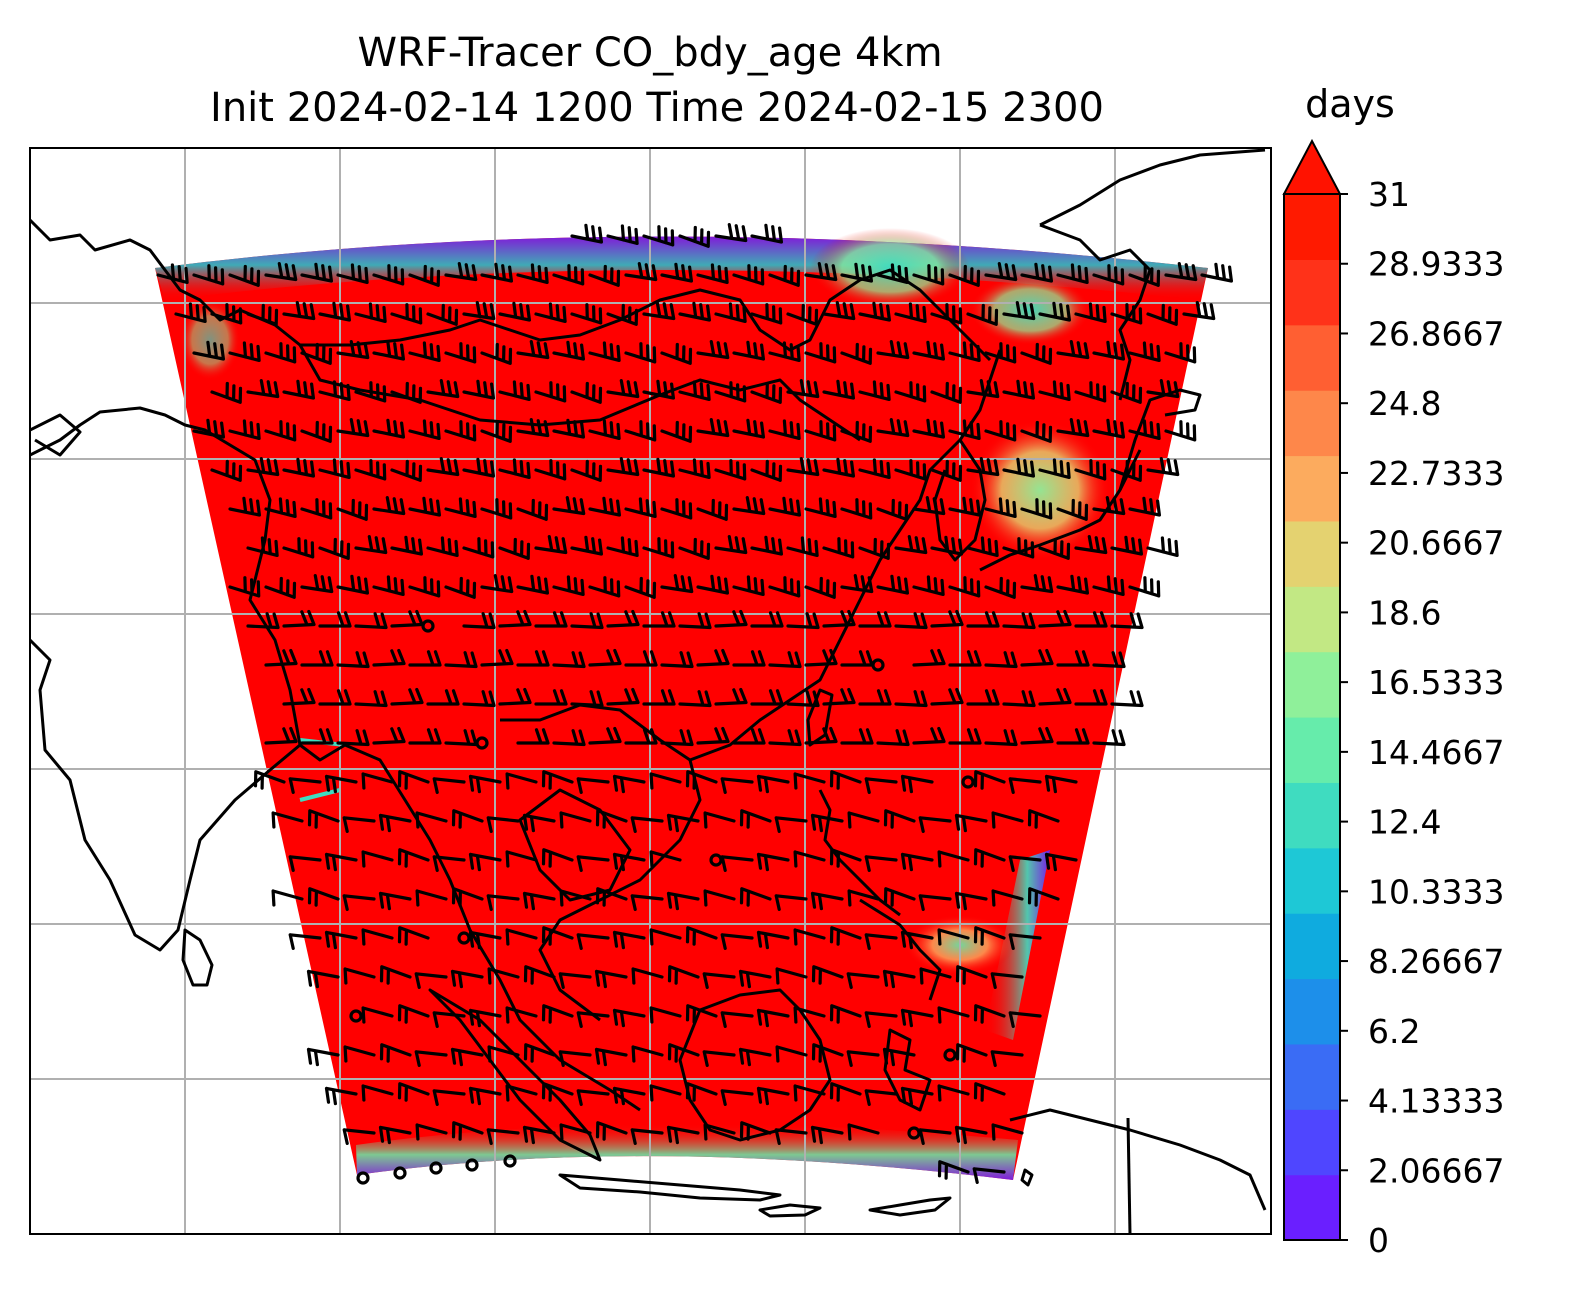 The width and height of the screenshot is (1581, 1306). I want to click on colorbar-tick-label: 8.26667, so click(1436, 961).